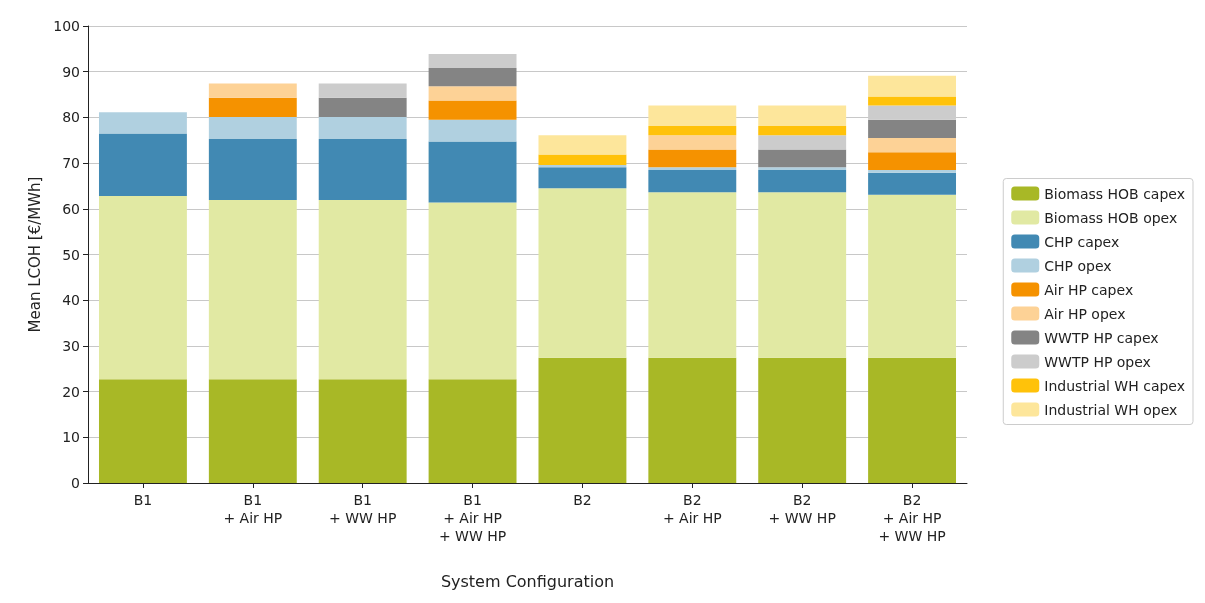 This screenshot has width=1205, height=603. I want to click on x-tick-label: B2 + WW HP, so click(802, 509).